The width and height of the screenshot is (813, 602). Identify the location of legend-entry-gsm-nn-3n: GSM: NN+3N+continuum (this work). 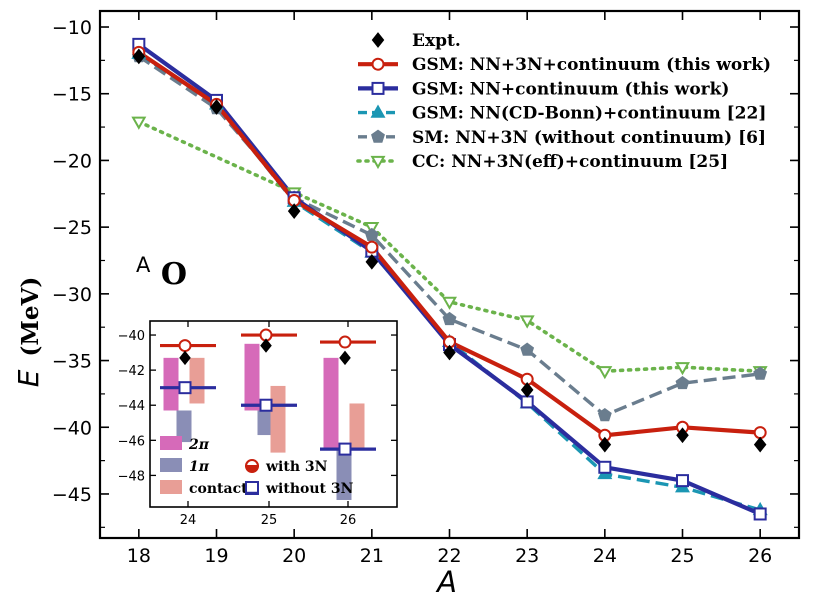
(564, 65).